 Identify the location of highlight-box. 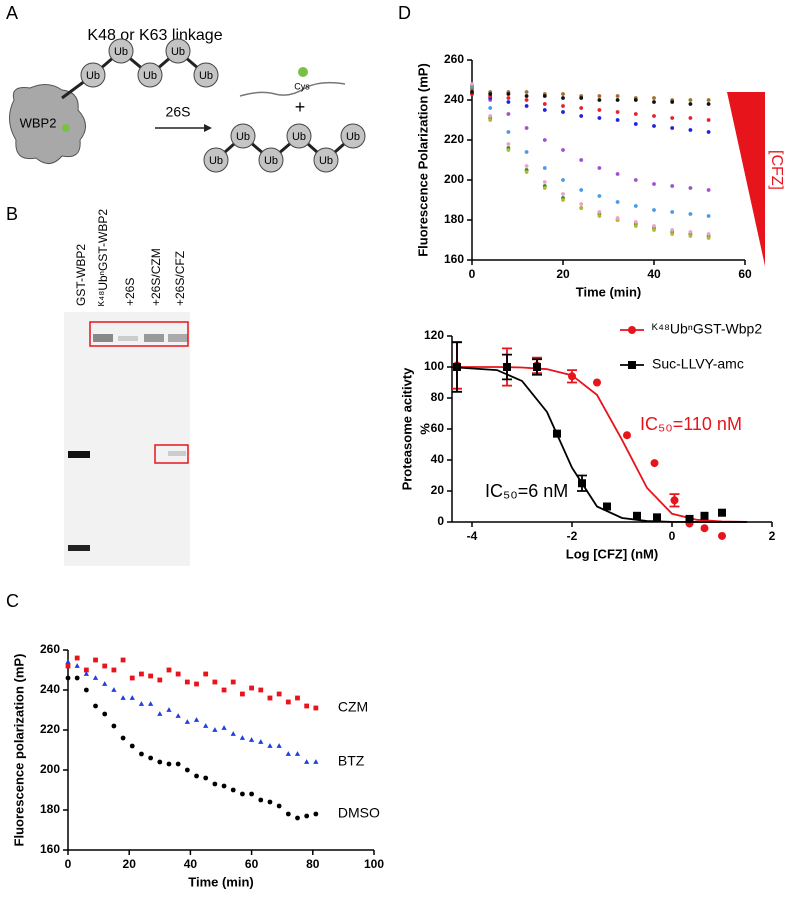
(139, 334).